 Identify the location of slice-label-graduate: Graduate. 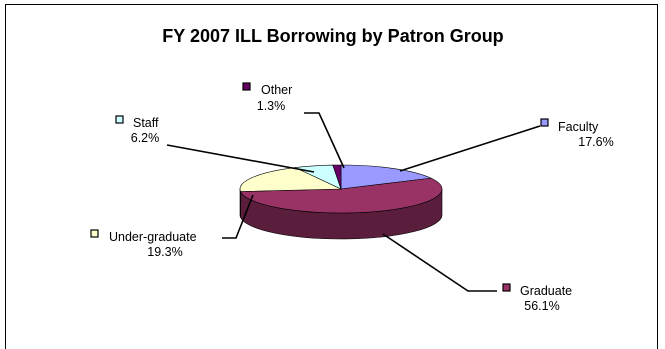
(546, 291).